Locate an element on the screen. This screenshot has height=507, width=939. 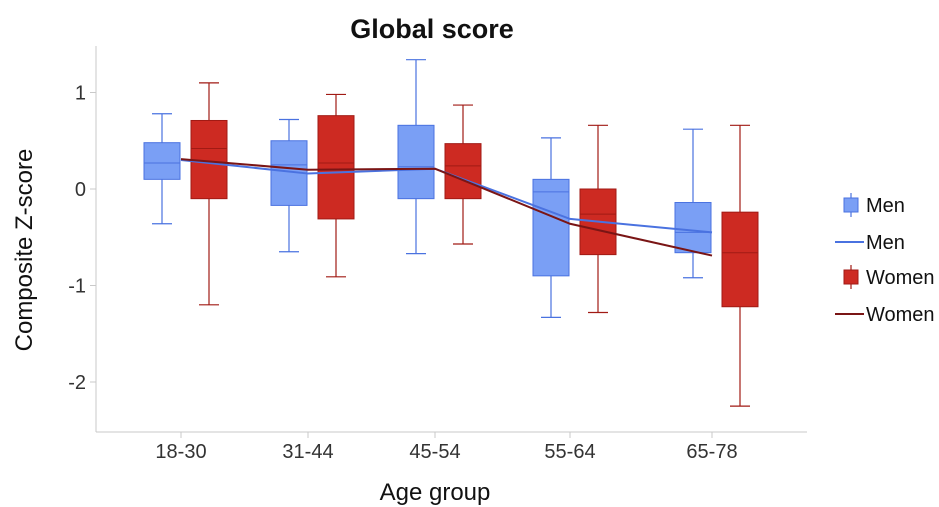
y-axis-ticks: 1 0 -1 -2 is located at coordinates (82, 238).